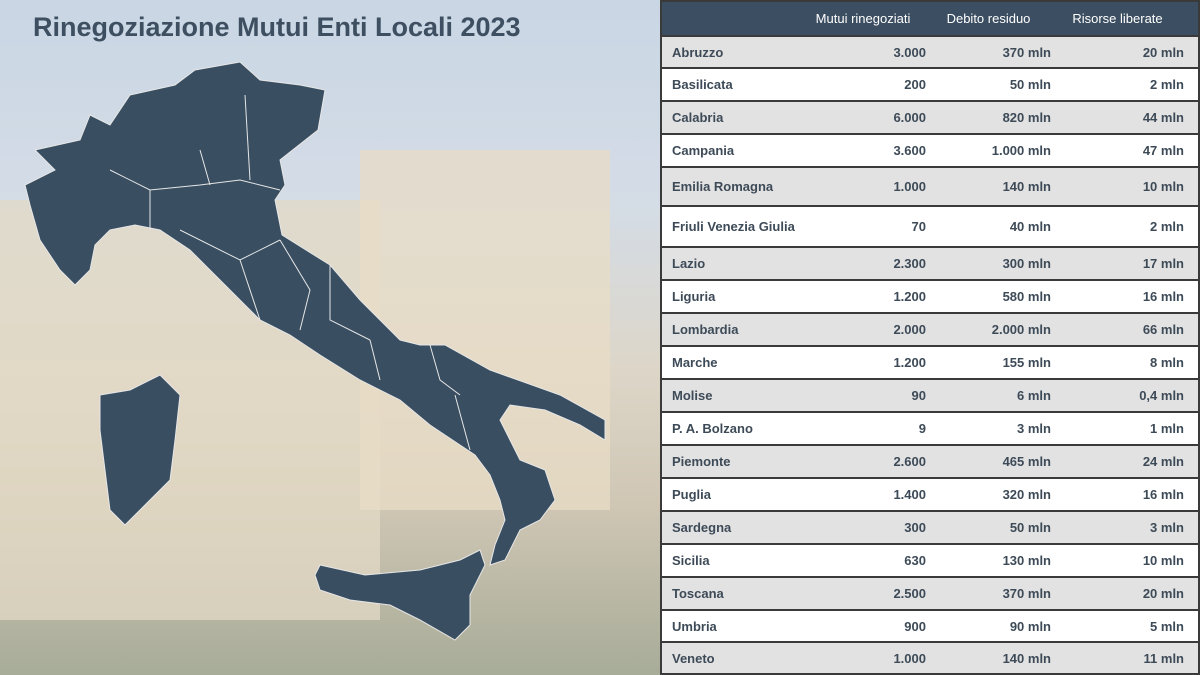 The height and width of the screenshot is (675, 1200). Describe the element at coordinates (712, 428) in the screenshot. I see `cell-region: P. A. Bolzano` at that location.